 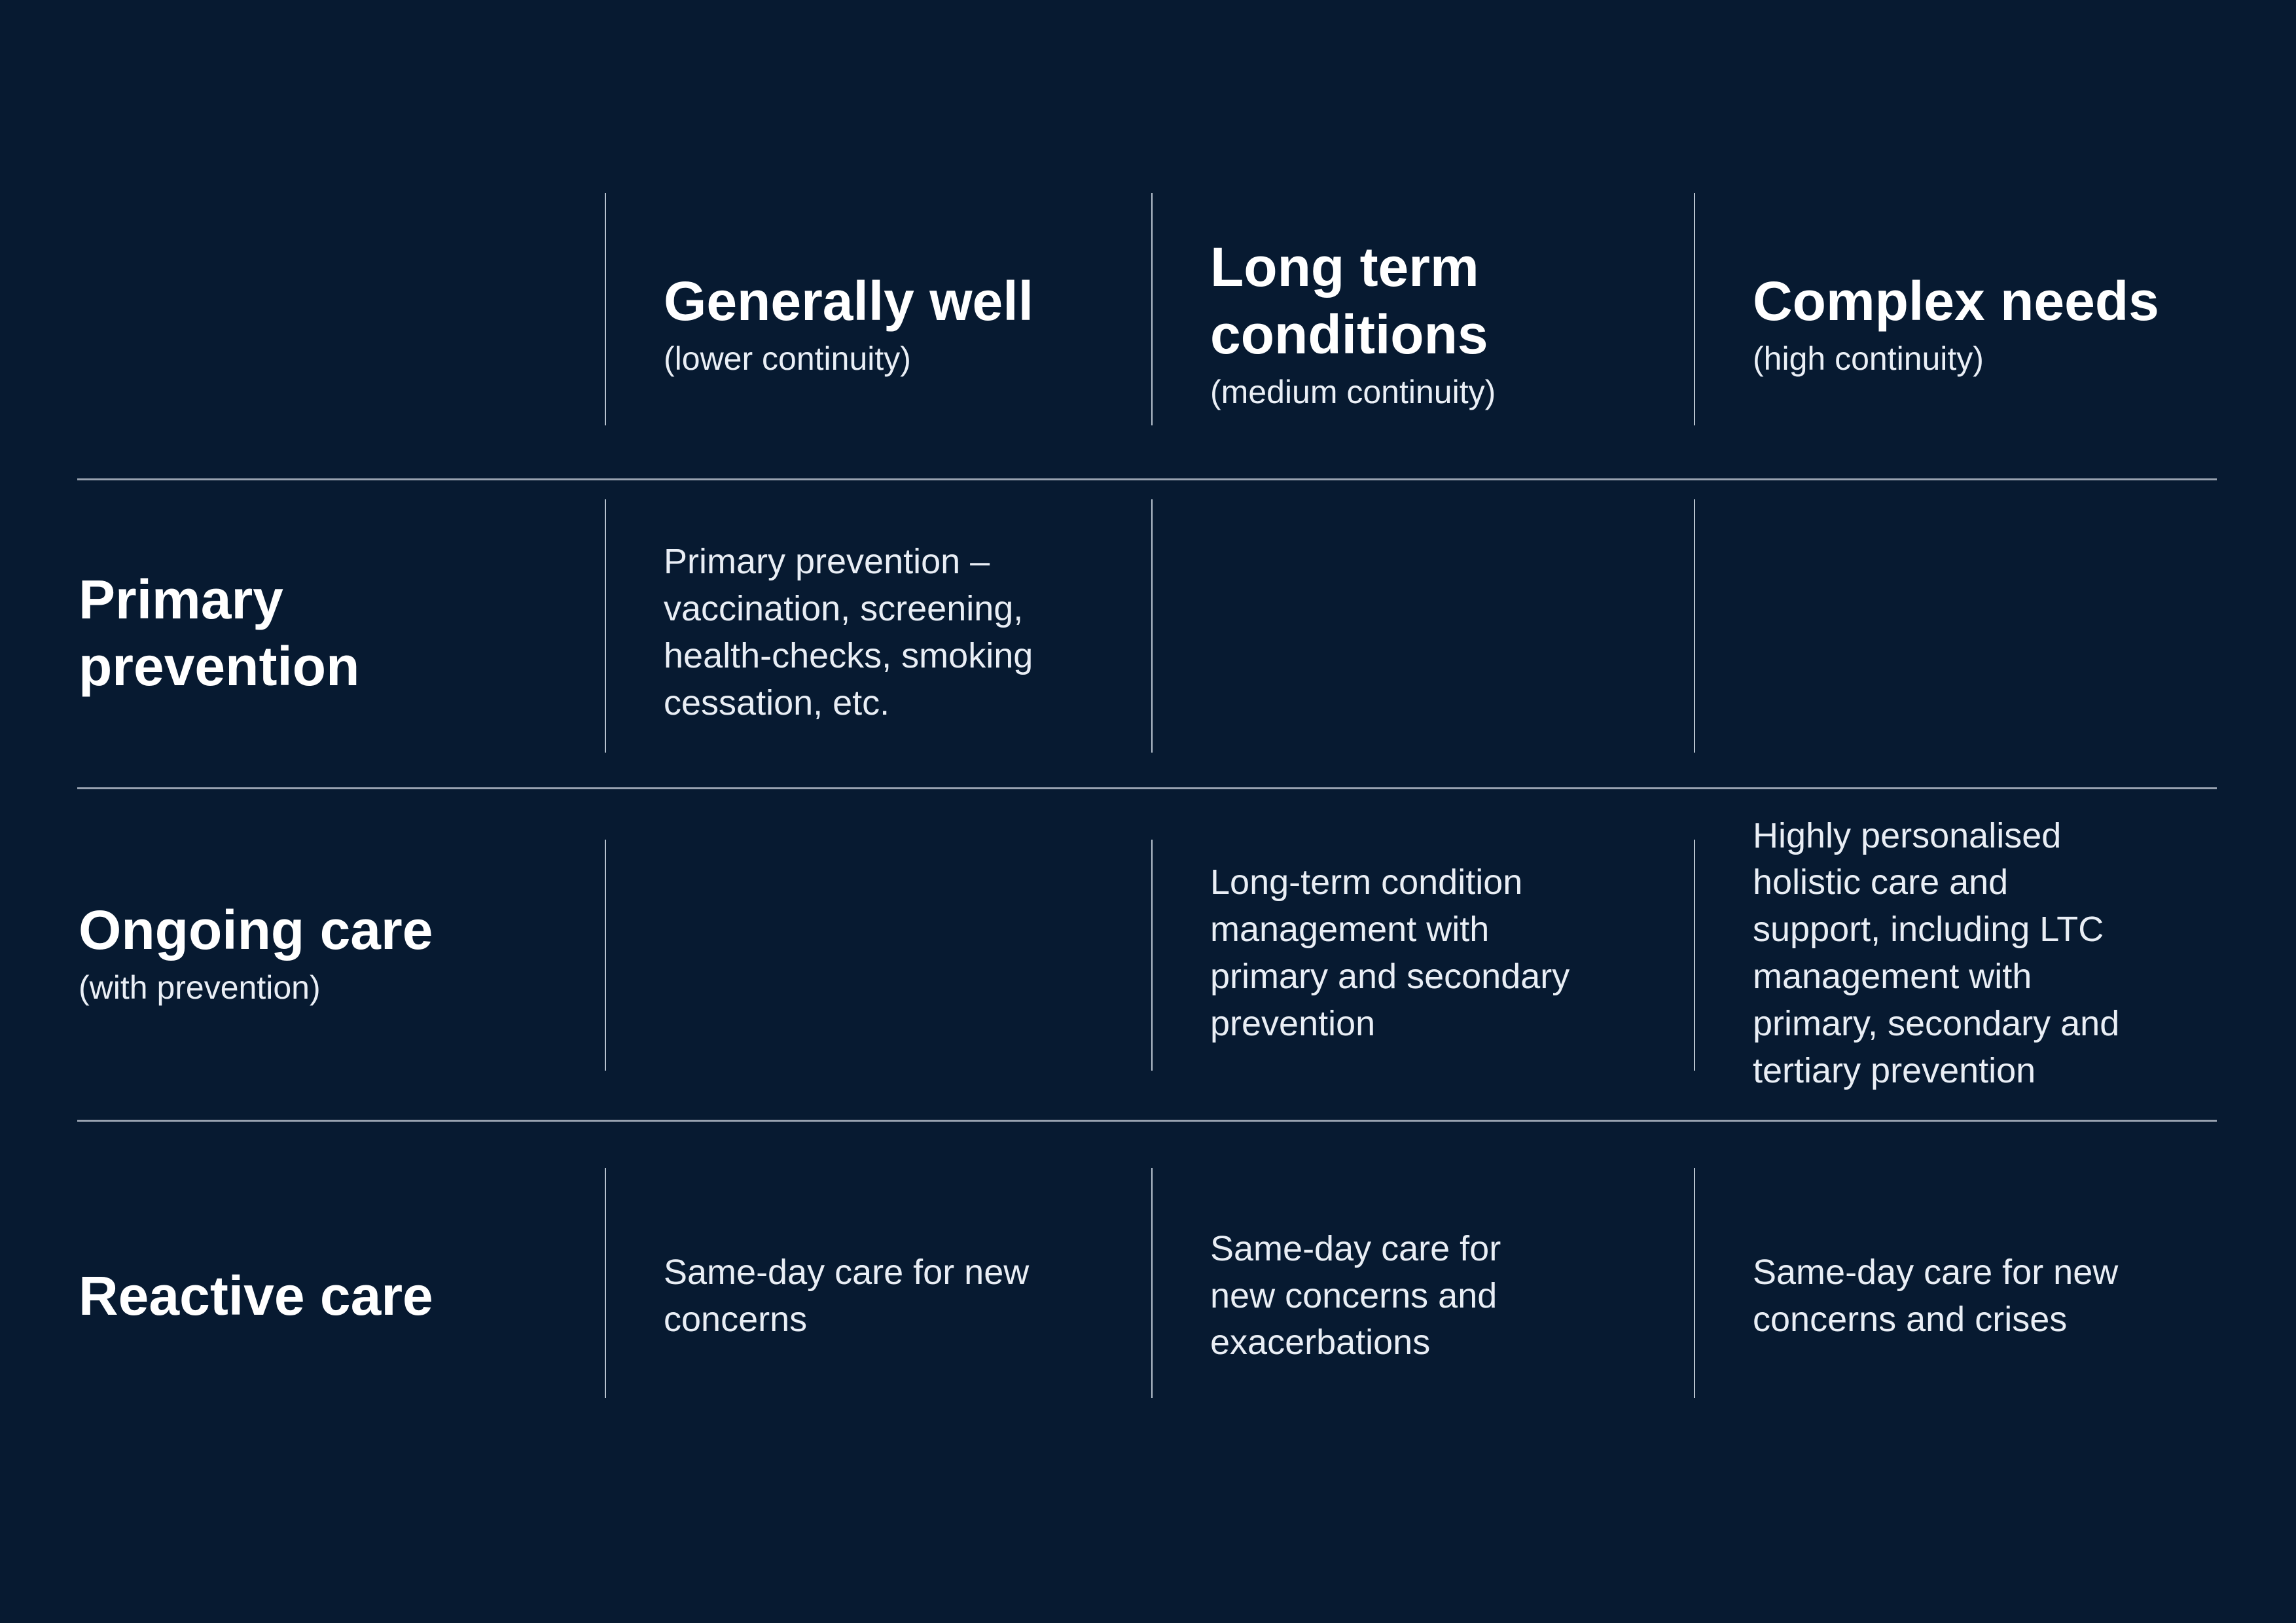 I want to click on row-header-ongoing-care: Ongoing care (with prevention), so click(x=341, y=954).